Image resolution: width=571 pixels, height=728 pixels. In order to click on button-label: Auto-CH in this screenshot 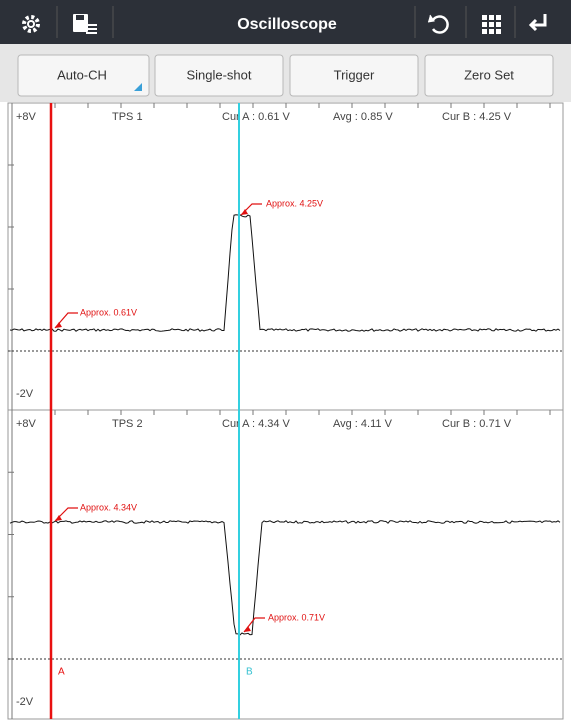, I will do `click(82, 74)`.